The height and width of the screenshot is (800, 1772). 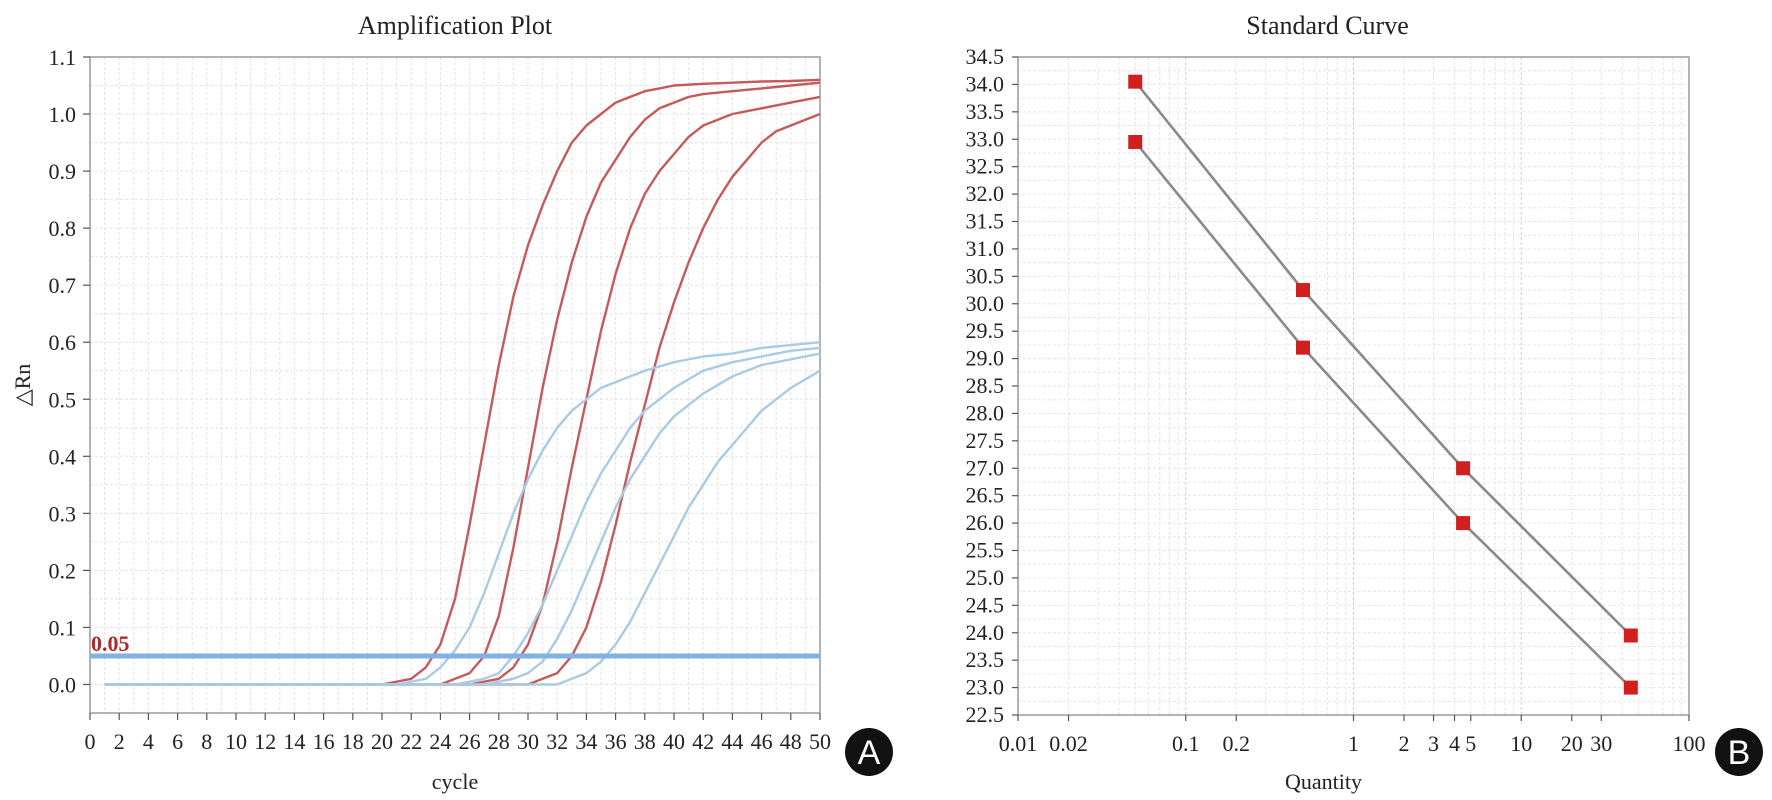 I want to click on ytick-label-a: 0.3, so click(x=63, y=513).